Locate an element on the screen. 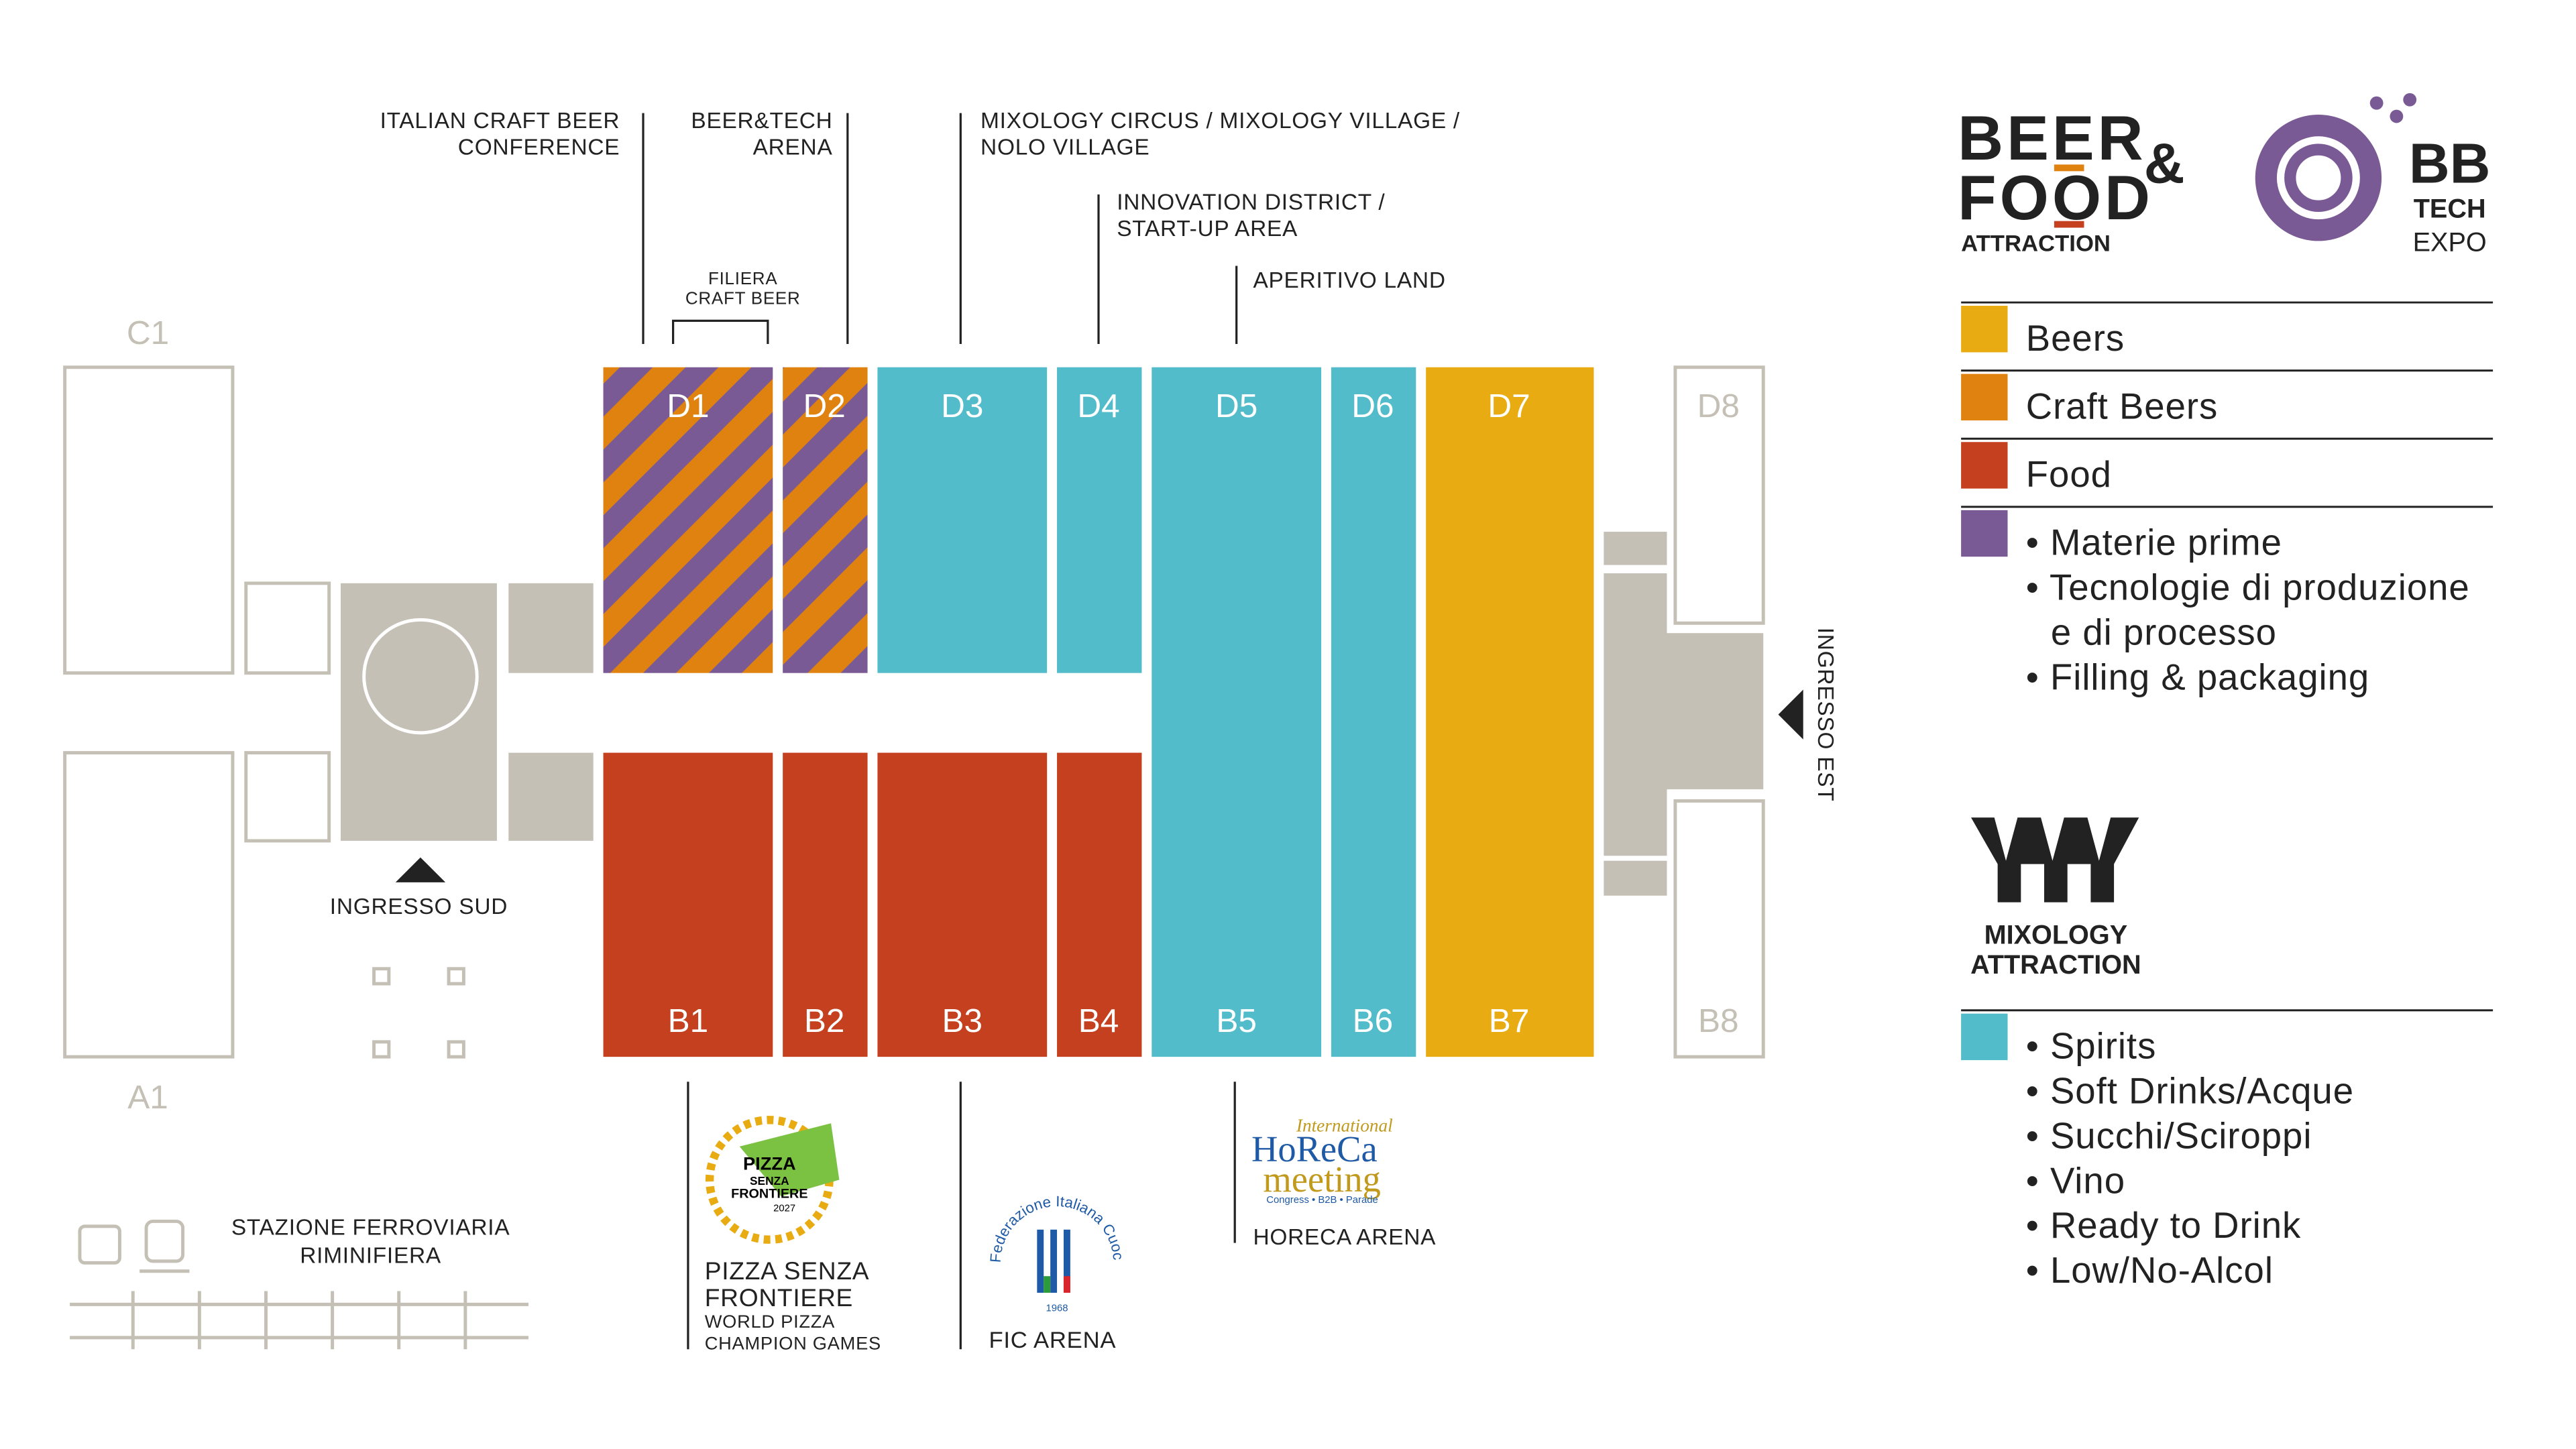  annotation: CHAMPION GAMES is located at coordinates (793, 1343).